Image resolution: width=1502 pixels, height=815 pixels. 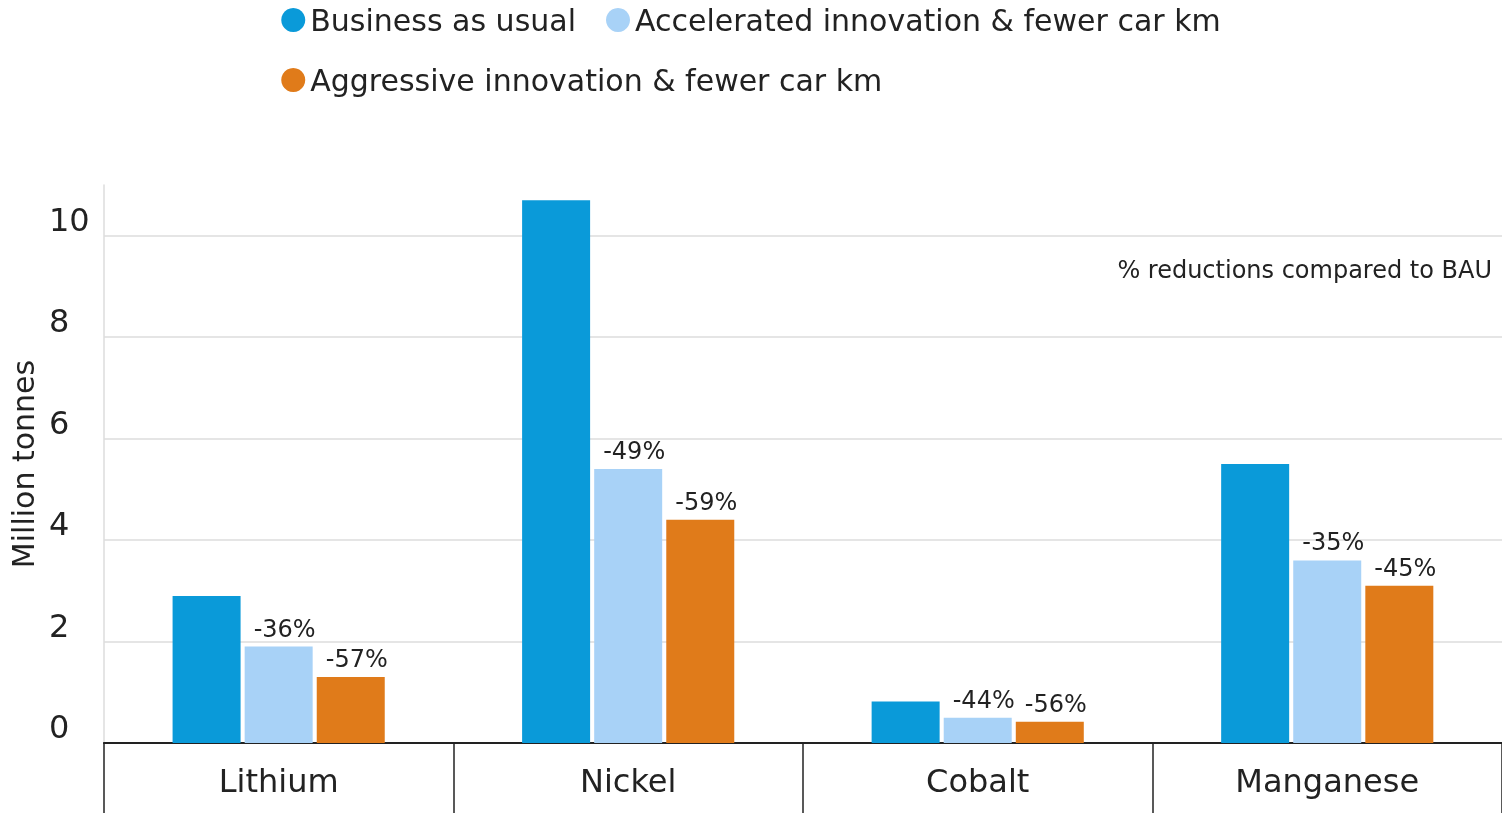 I want to click on x-tick-label: Cobalt, so click(x=978, y=781).